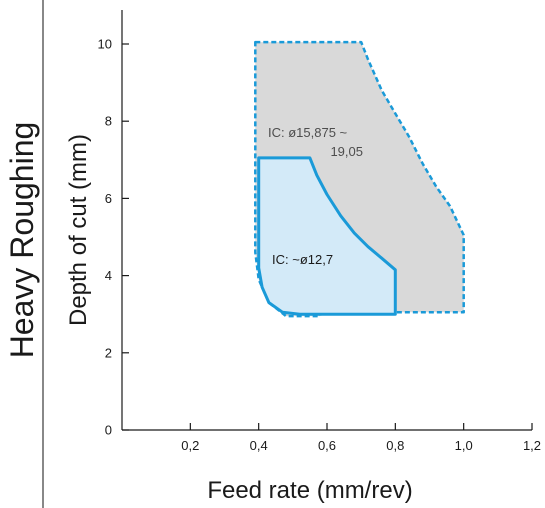 The height and width of the screenshot is (508, 545). What do you see at coordinates (346, 151) in the screenshot?
I see `region-label-large: 19,05` at bounding box center [346, 151].